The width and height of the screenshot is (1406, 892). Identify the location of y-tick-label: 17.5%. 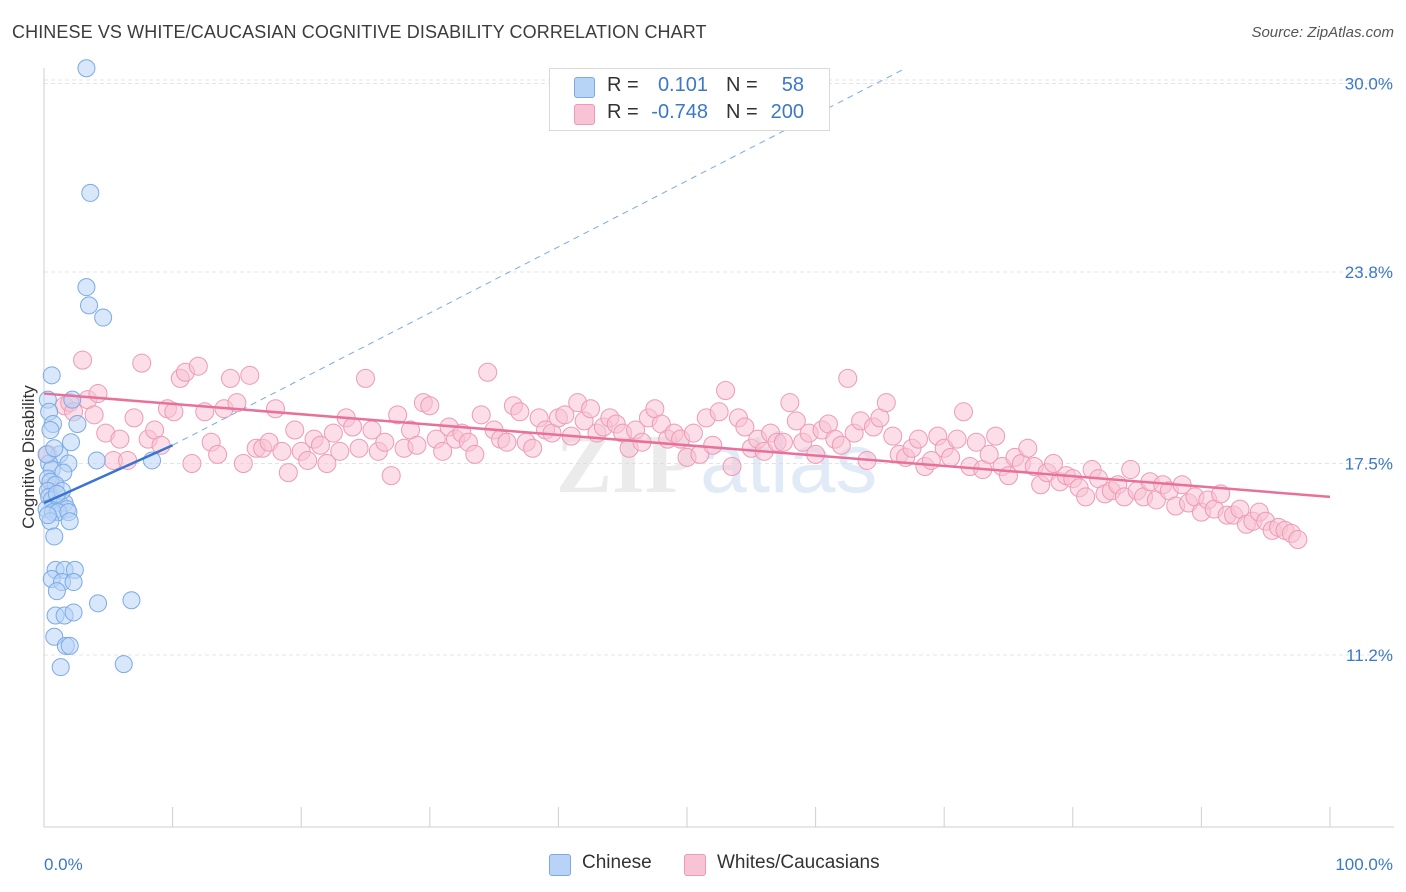
(1369, 463).